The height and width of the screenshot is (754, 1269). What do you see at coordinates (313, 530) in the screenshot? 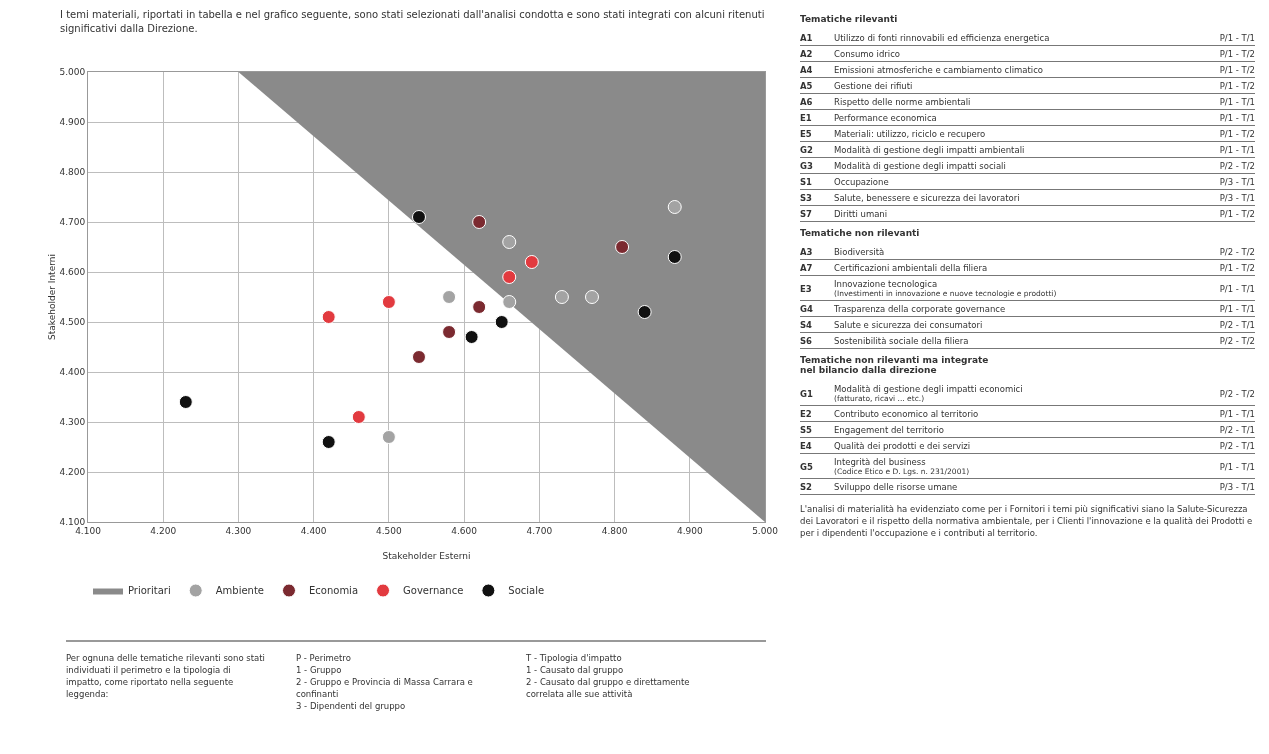
I see `x-tick-label: 4.400` at bounding box center [313, 530].